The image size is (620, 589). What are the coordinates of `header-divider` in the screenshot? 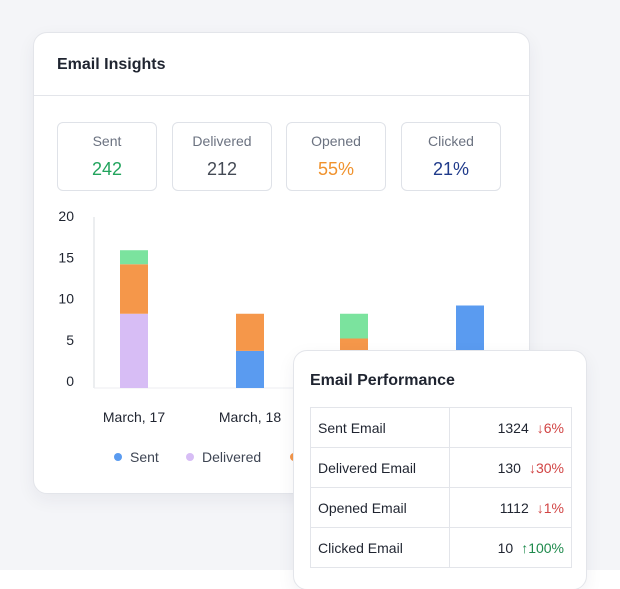 It's located at (281, 95).